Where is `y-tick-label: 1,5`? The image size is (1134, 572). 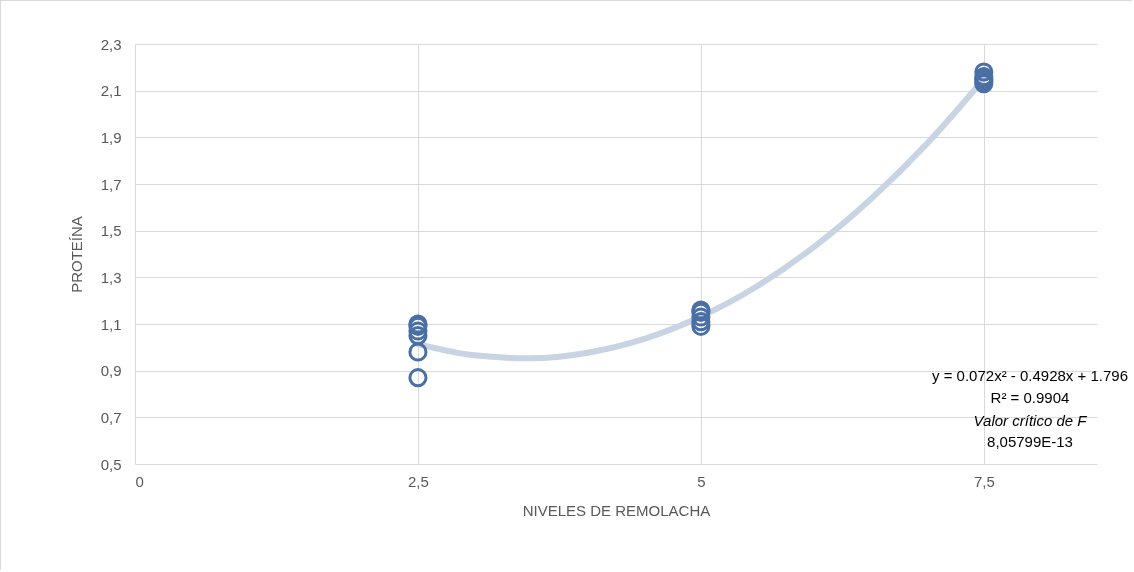
y-tick-label: 1,5 is located at coordinates (111, 231).